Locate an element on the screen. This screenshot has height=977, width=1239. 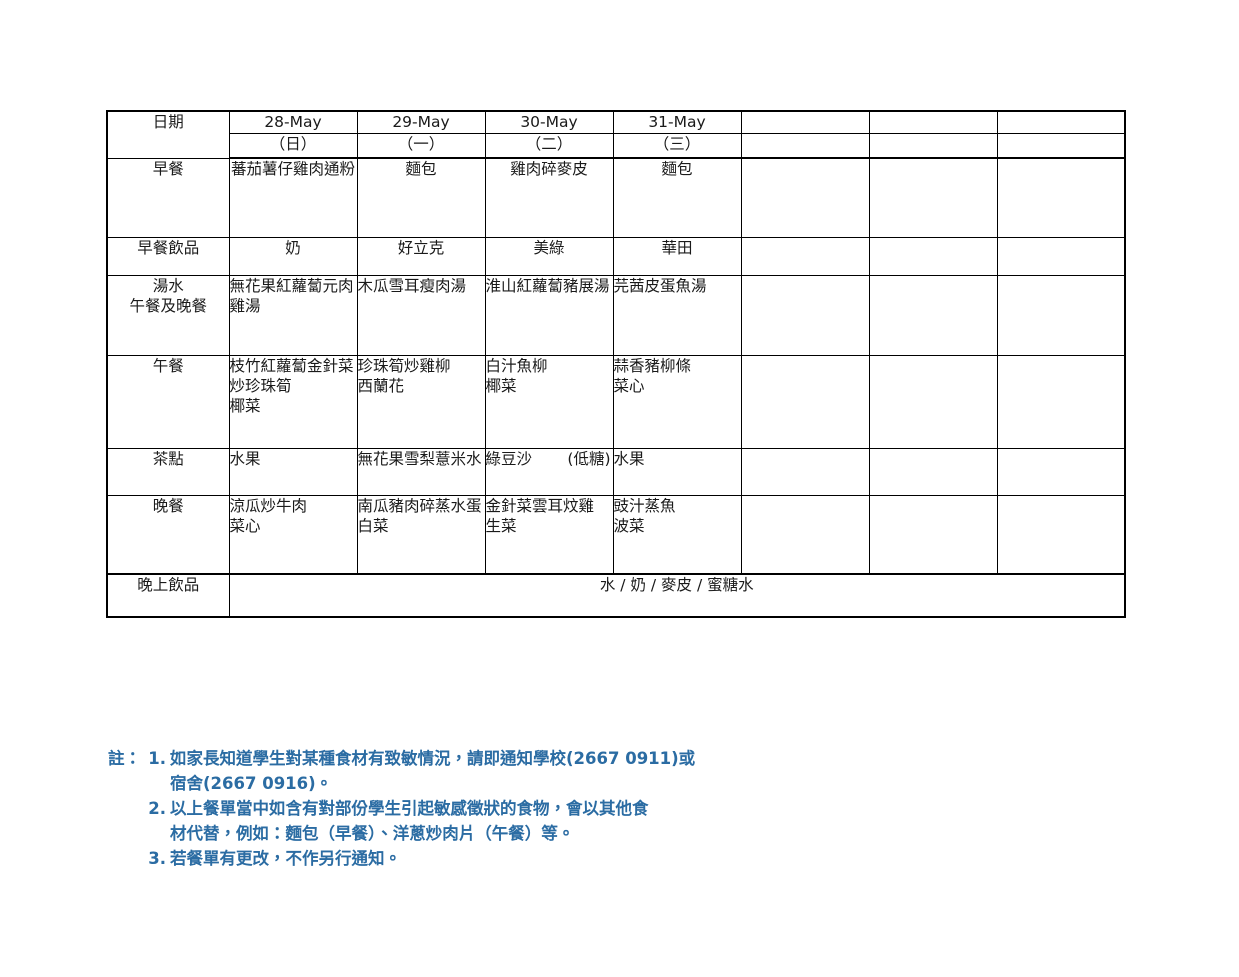
note-3-prefix-spacer is located at coordinates (126, 858).